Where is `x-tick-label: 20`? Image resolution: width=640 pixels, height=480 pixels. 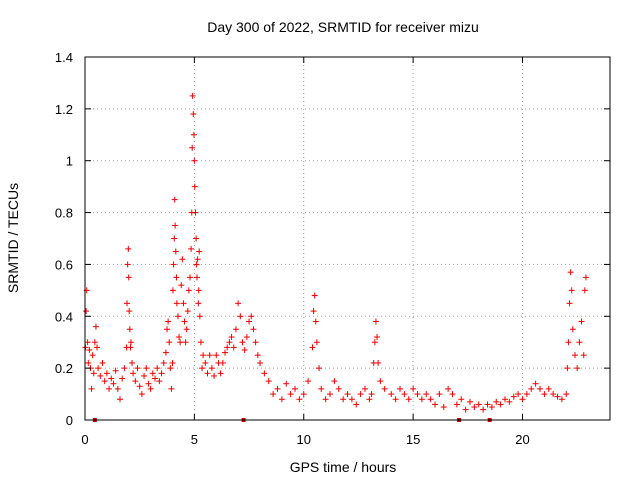
x-tick-label: 20 is located at coordinates (522, 439).